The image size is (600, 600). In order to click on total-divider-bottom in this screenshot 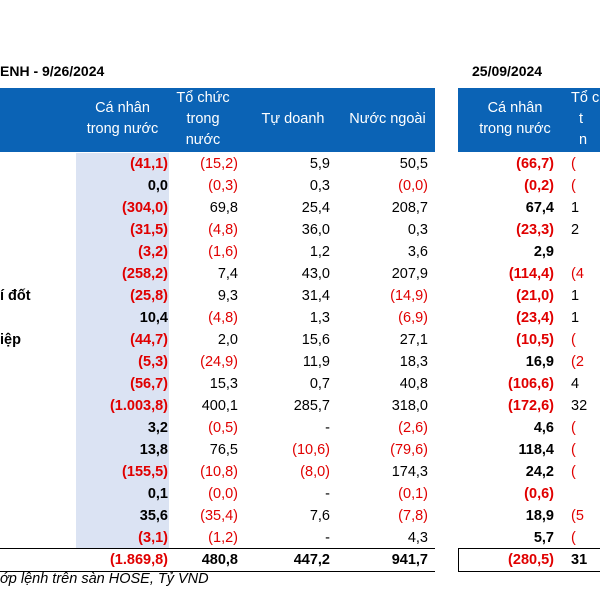, I will do `click(217, 571)`.